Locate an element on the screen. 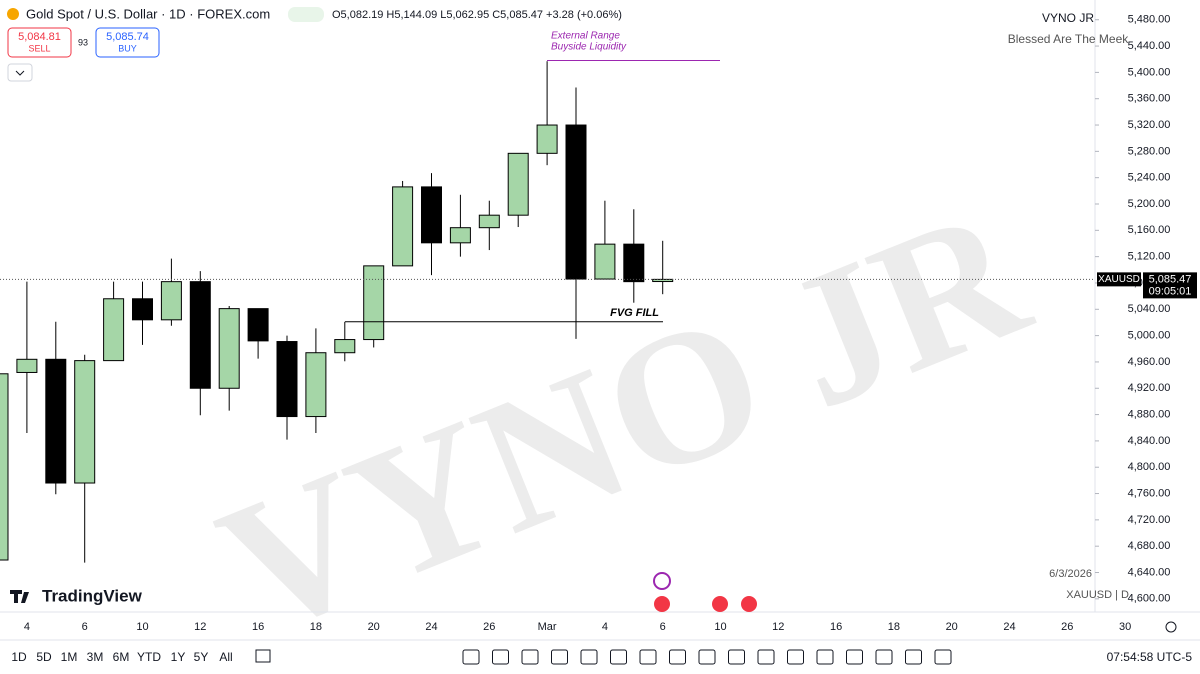 Image resolution: width=1200 pixels, height=674 pixels. period-button: YTD is located at coordinates (149, 657).